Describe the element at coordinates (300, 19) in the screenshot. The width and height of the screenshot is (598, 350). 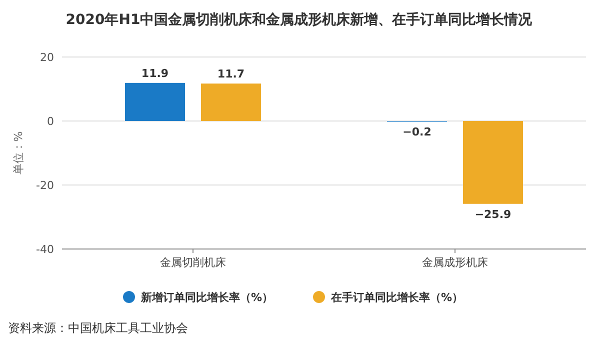
I see `chart-title: 2020年H1中国金属切削机床和金属成形机床新增、在手订单同比增长情况` at that location.